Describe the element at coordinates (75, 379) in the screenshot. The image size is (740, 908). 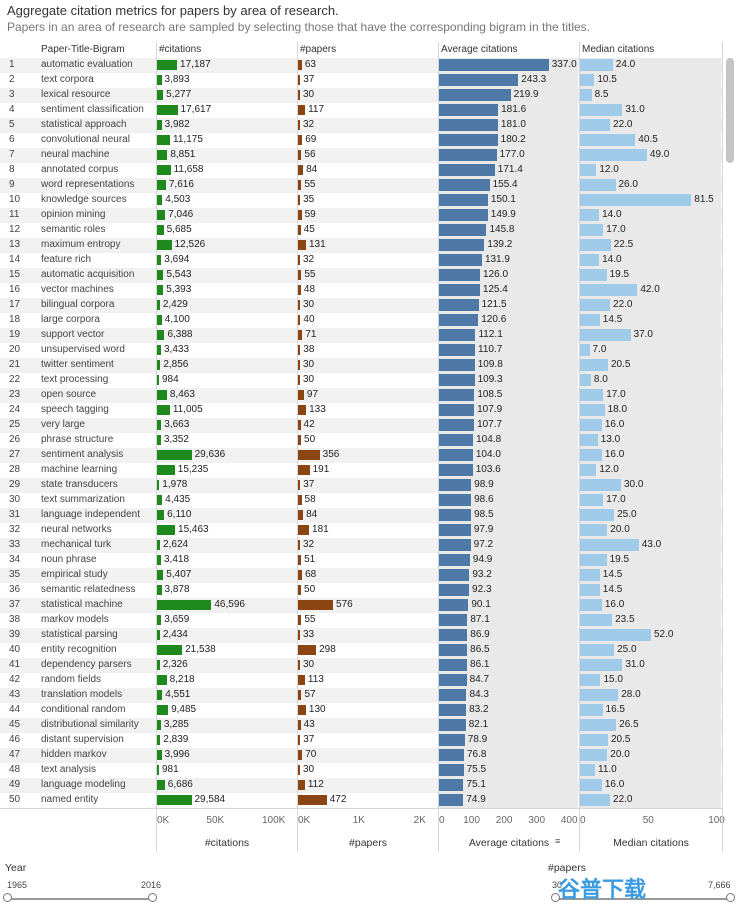
I see `row-bigram-label: text processing` at that location.